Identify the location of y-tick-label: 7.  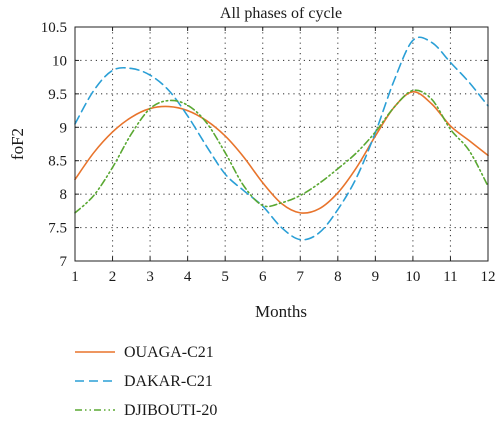
(64, 262).